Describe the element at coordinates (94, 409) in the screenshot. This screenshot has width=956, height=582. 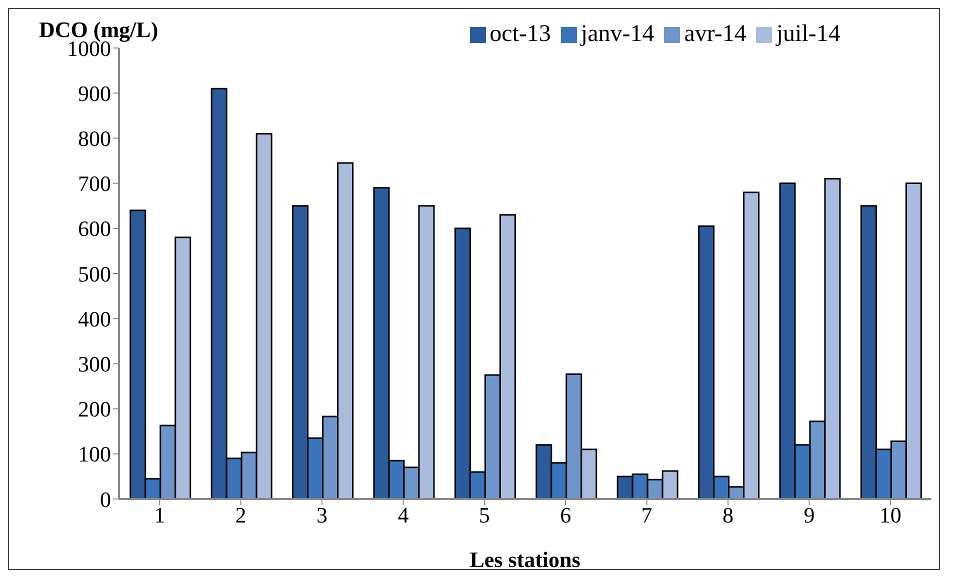
I see `y-tick-label: 200` at that location.